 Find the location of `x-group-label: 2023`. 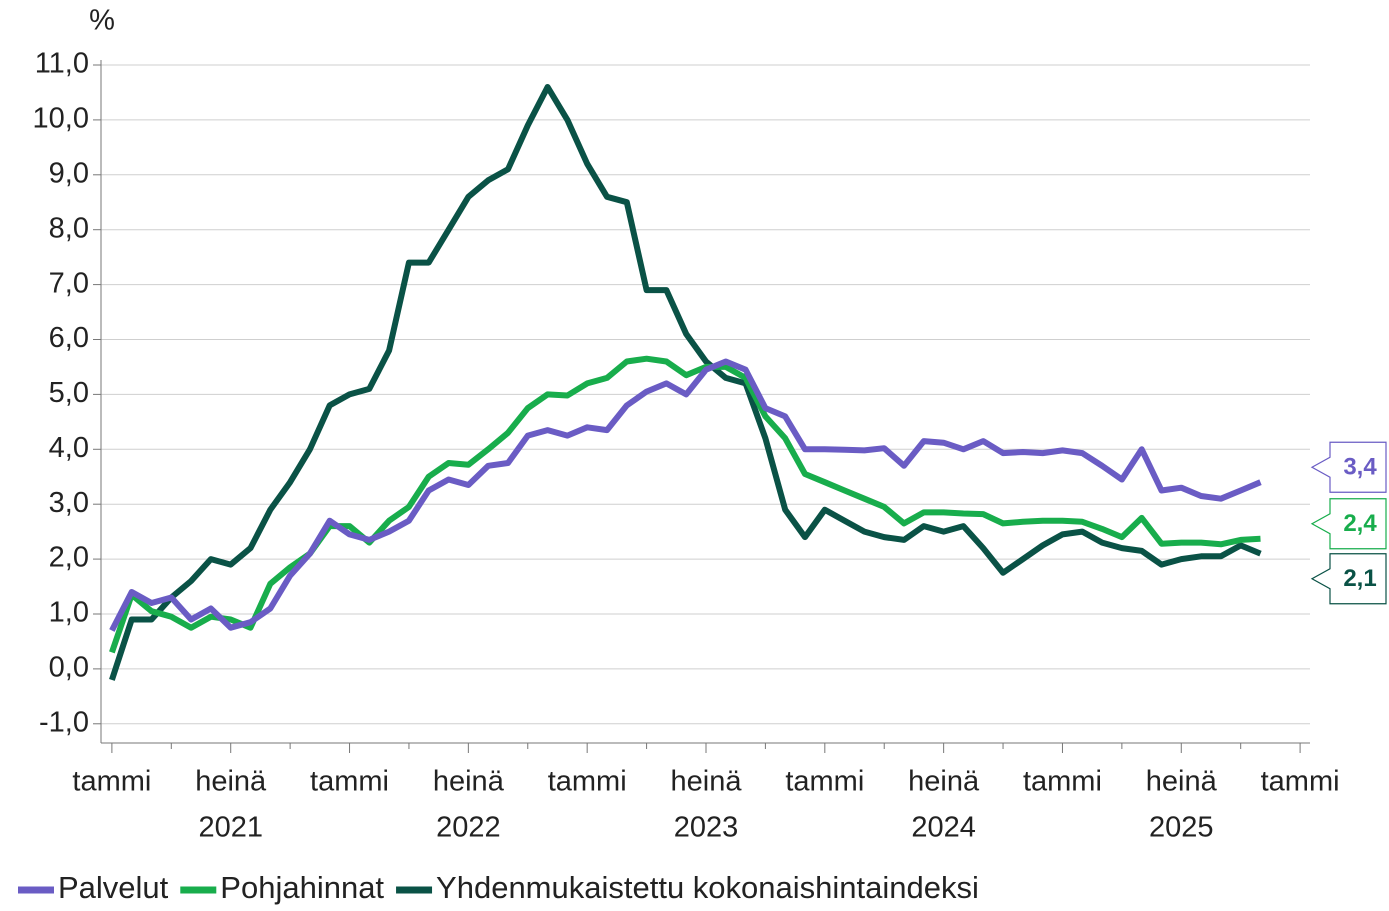

x-group-label: 2023 is located at coordinates (706, 828).